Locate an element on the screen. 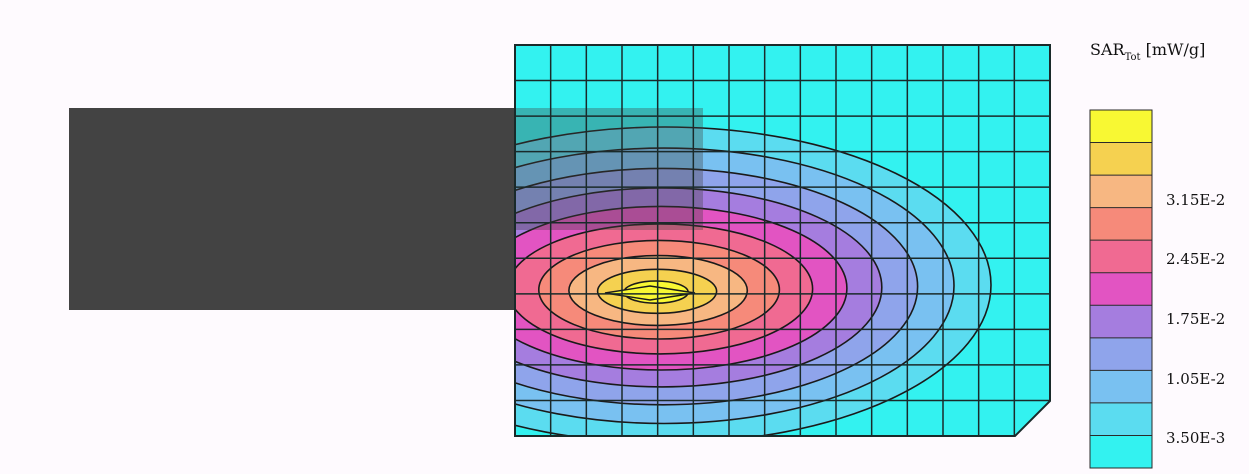 Image resolution: width=1249 pixels, height=474 pixels. colorbar-title: SARTot [mW/g] is located at coordinates (1147, 51).